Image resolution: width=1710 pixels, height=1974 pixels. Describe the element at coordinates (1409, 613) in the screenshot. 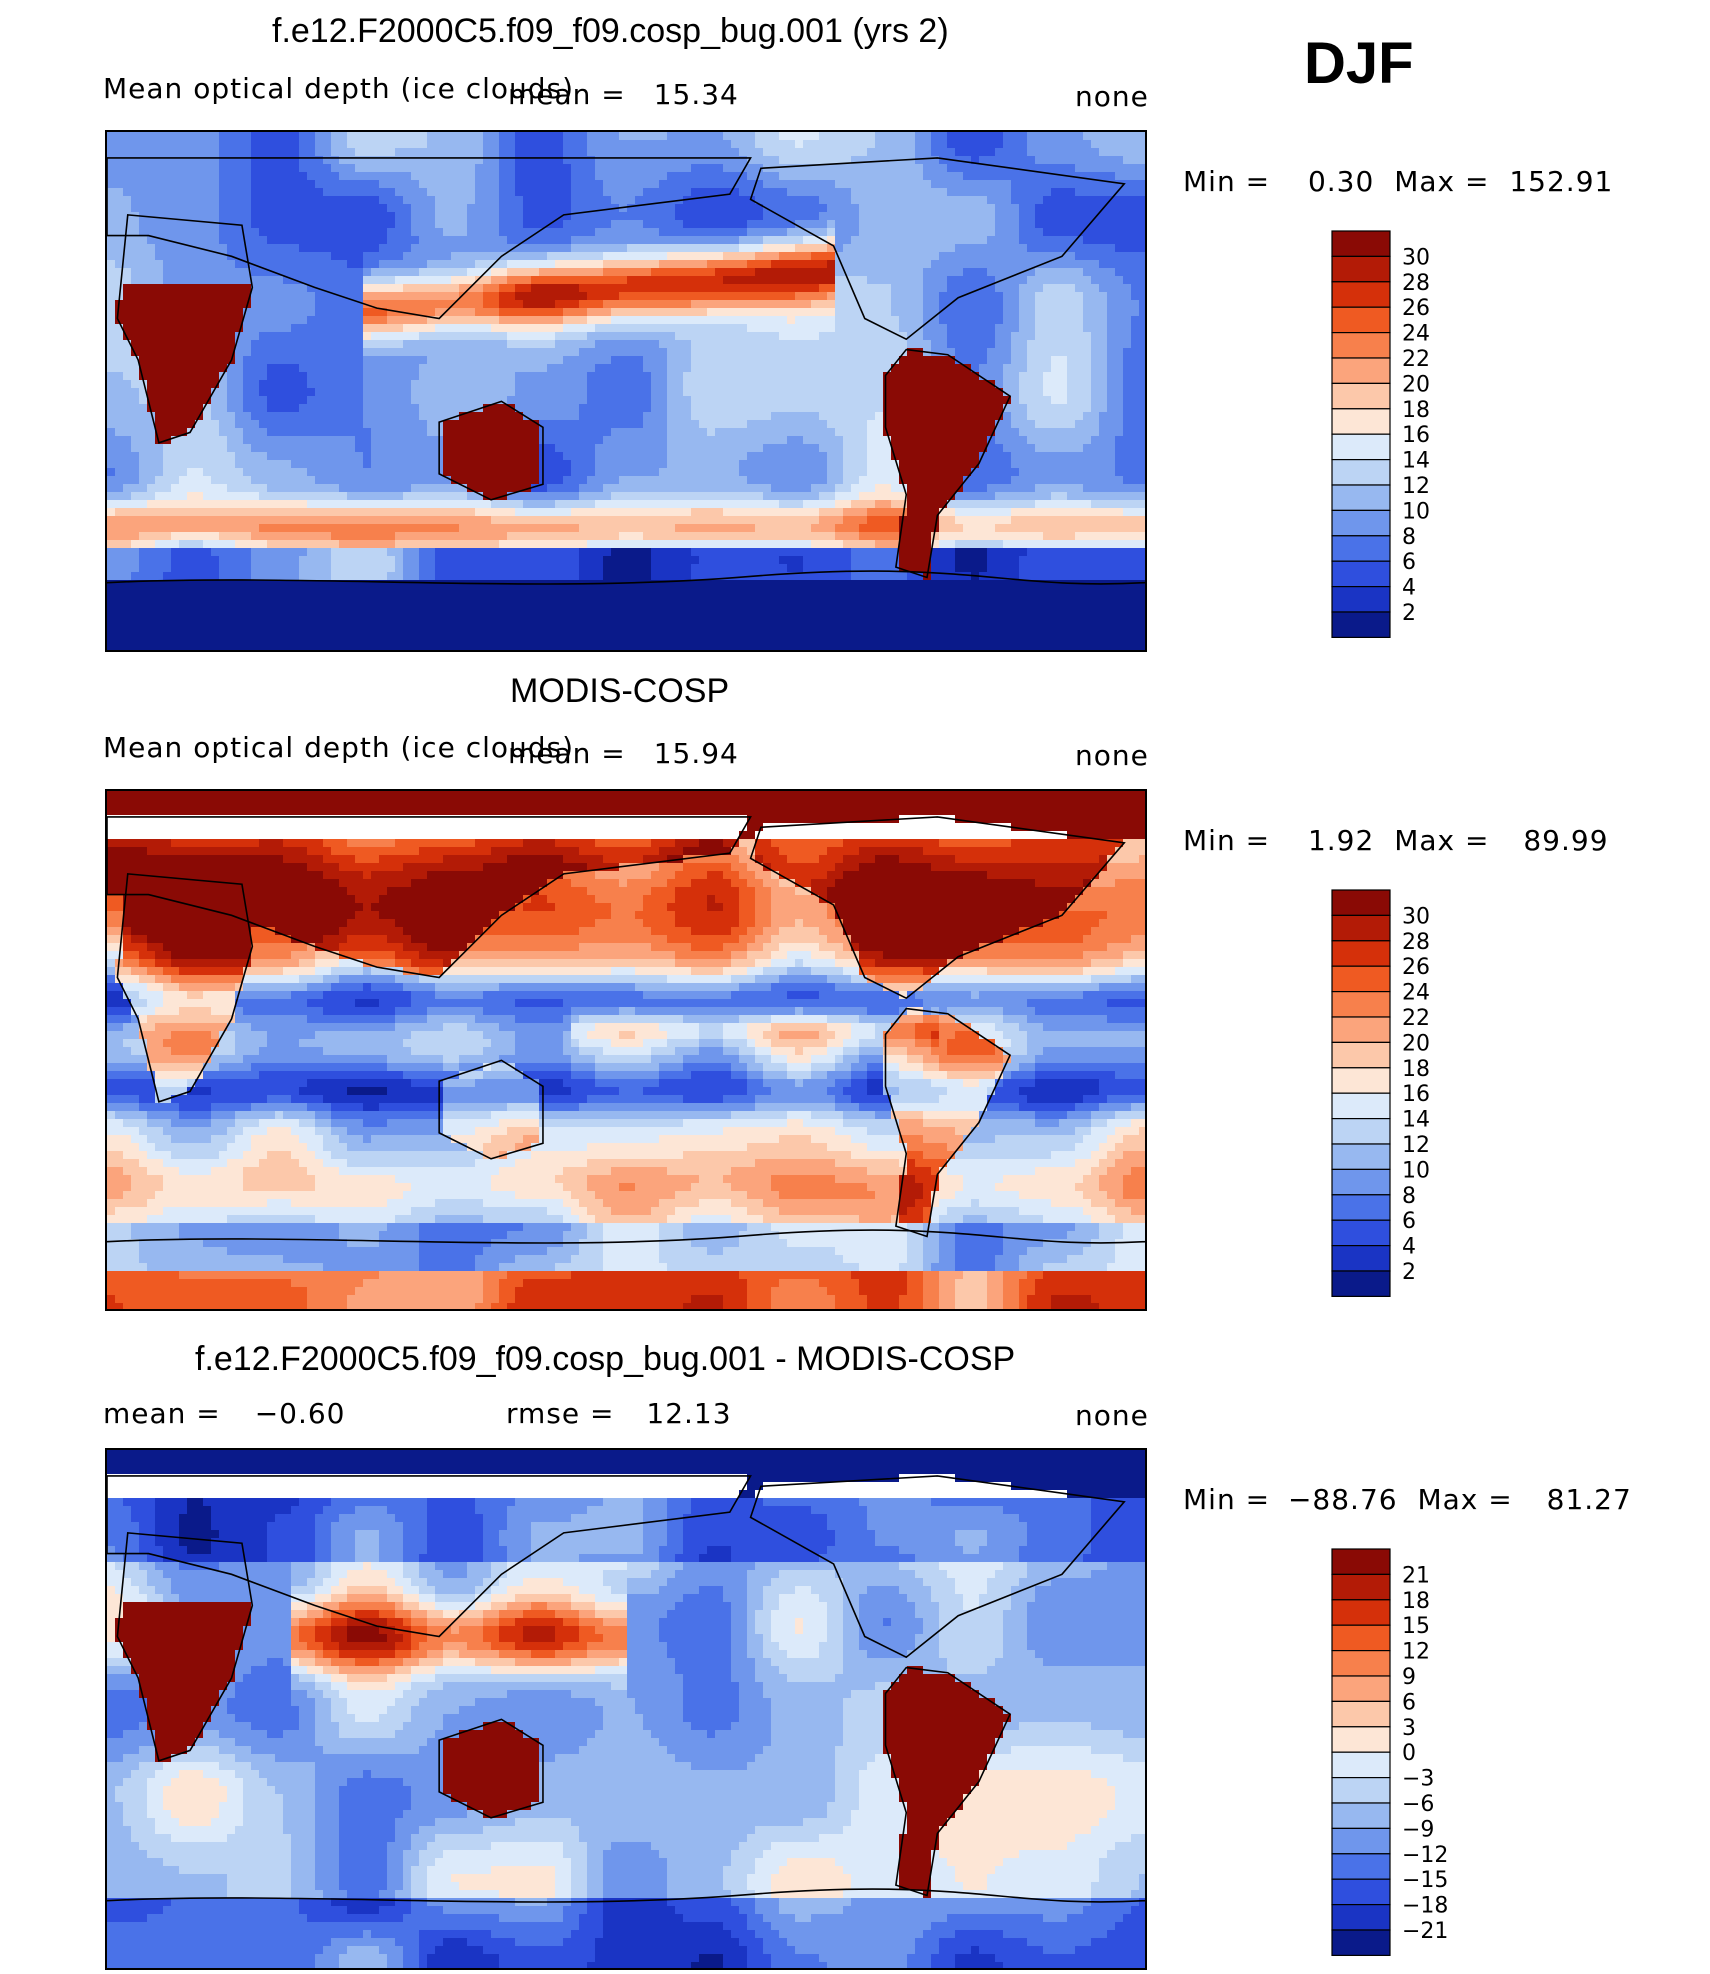

I see `colorbar-1-tick-label: 2` at that location.